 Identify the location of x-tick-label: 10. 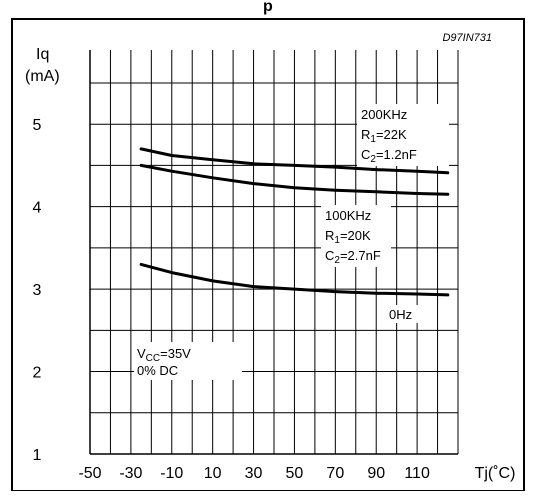
(213, 473).